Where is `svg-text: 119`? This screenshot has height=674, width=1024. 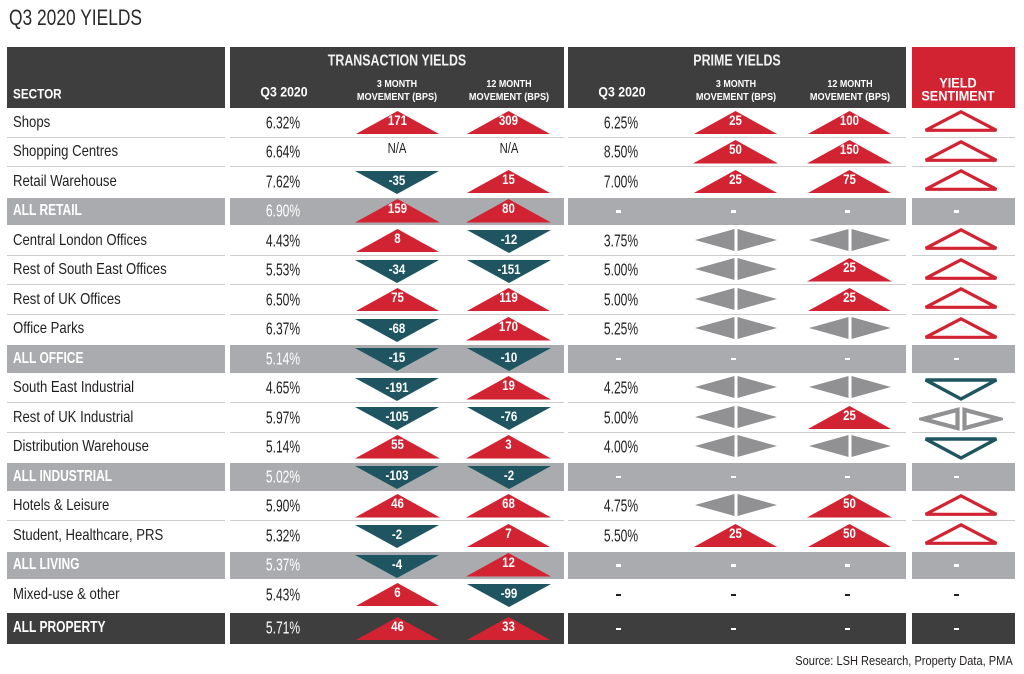
svg-text: 119 is located at coordinates (508, 297).